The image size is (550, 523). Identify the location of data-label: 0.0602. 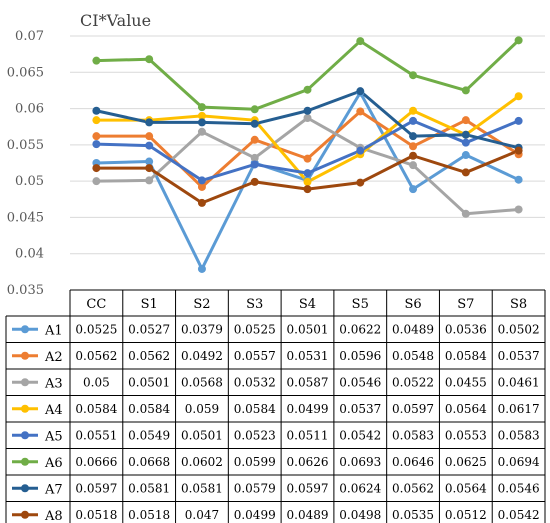
(202, 462).